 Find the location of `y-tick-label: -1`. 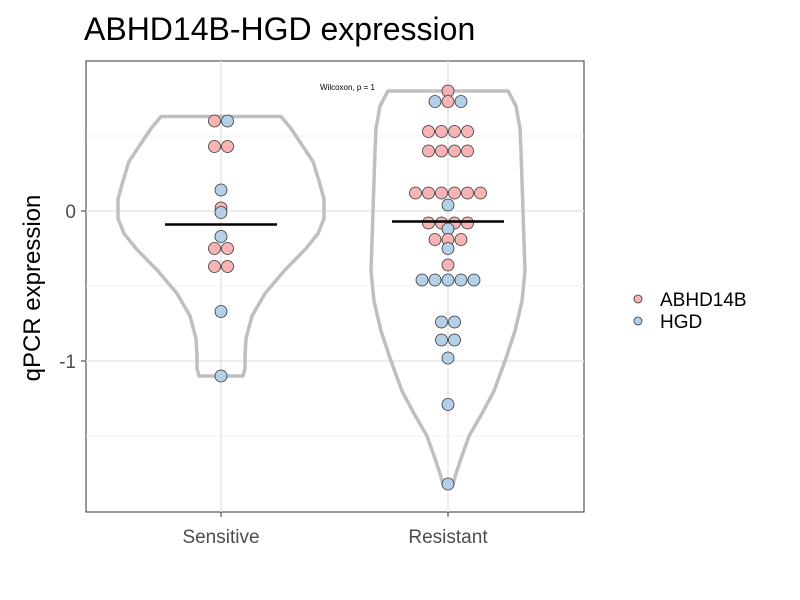

y-tick-label: -1 is located at coordinates (67, 362).